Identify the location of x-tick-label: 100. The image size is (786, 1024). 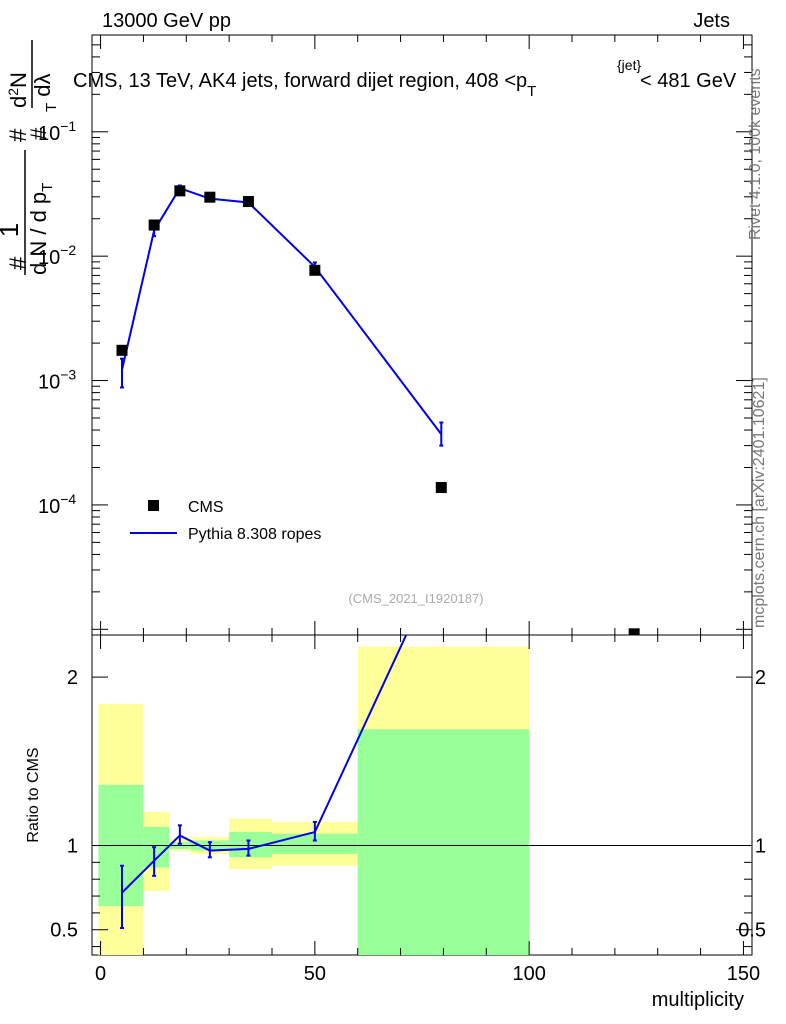
(528, 974).